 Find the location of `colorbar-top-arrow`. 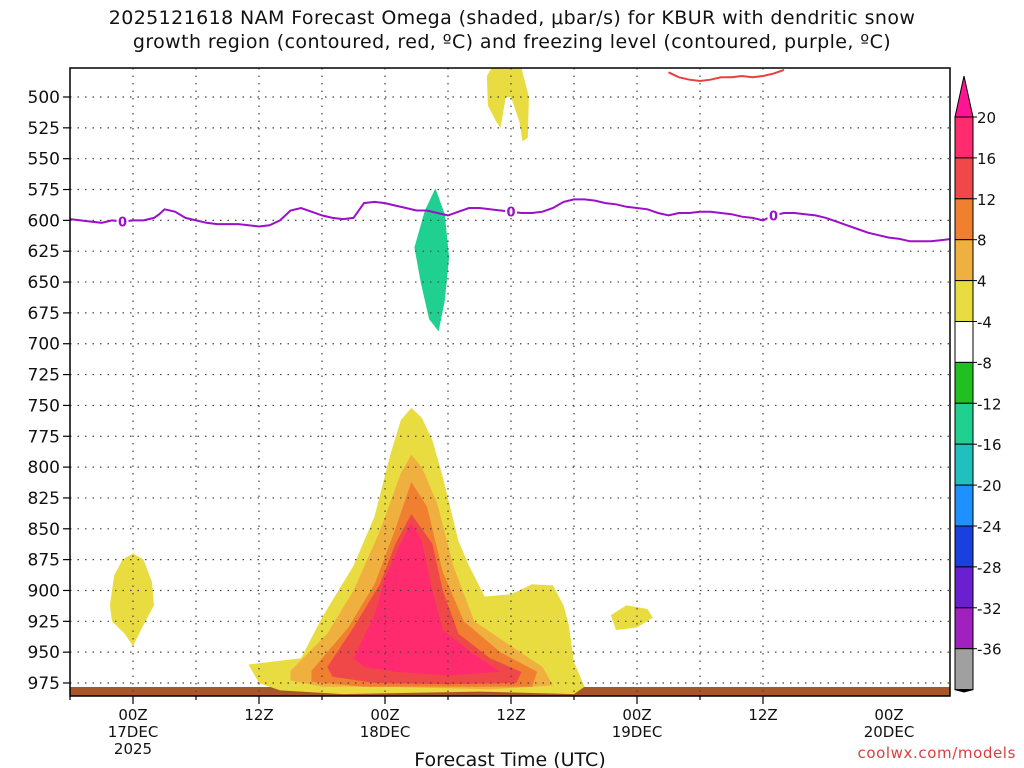

colorbar-top-arrow is located at coordinates (964, 96).